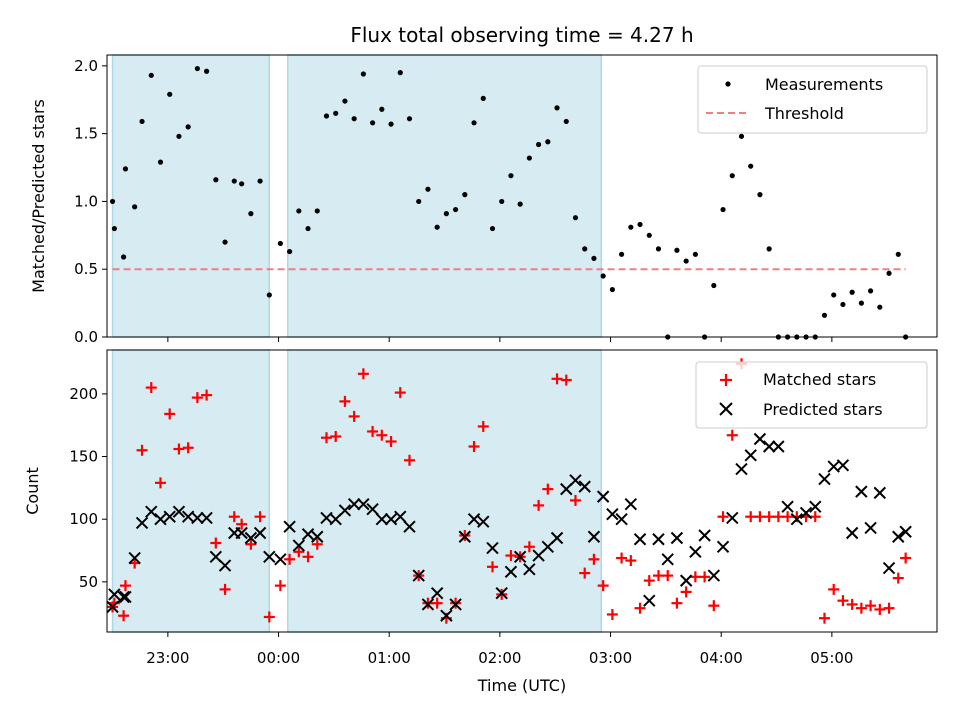 The width and height of the screenshot is (960, 725). Describe the element at coordinates (521, 685) in the screenshot. I see `x-axis-label: Time (UTC)` at that location.